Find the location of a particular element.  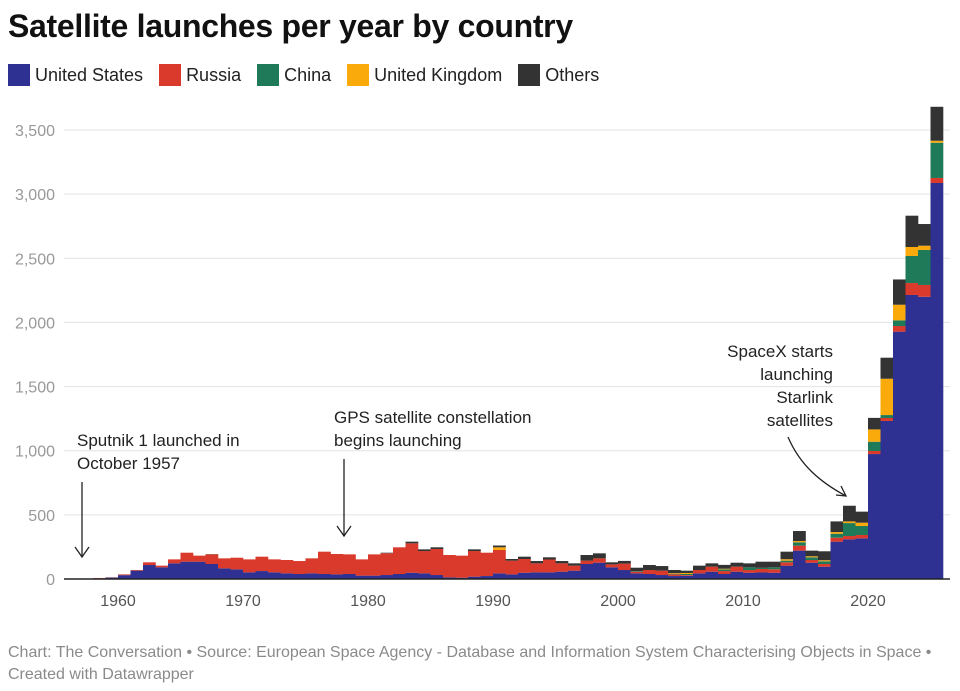

bar-segment-united-states-1992 is located at coordinates (524, 575).